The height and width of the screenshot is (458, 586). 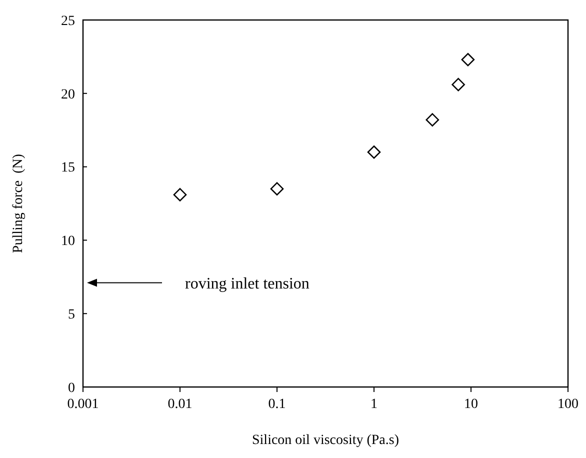 I want to click on x-tick-label: 0.001, so click(x=83, y=404).